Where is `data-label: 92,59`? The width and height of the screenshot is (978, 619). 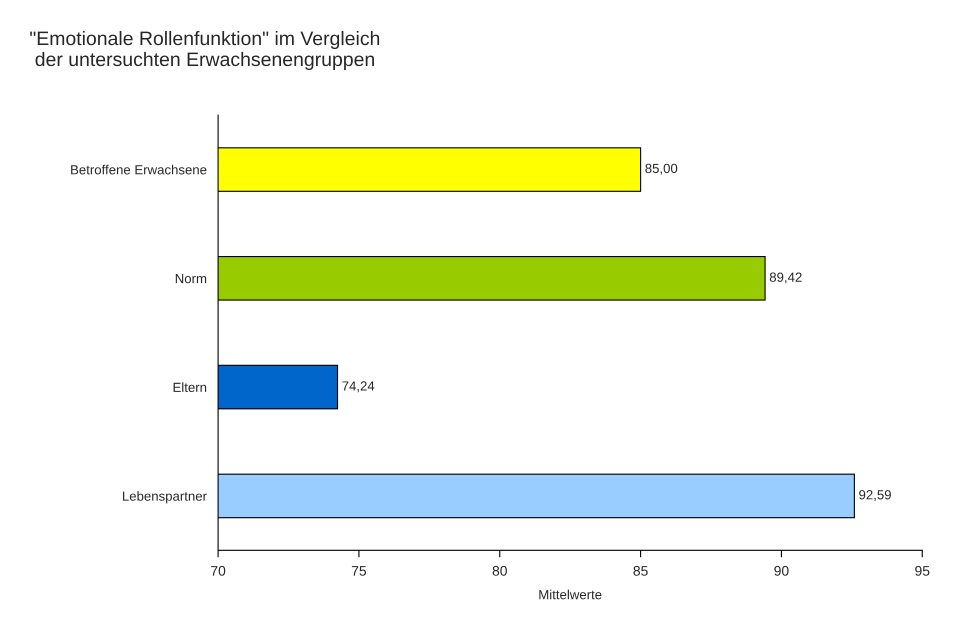
data-label: 92,59 is located at coordinates (875, 495).